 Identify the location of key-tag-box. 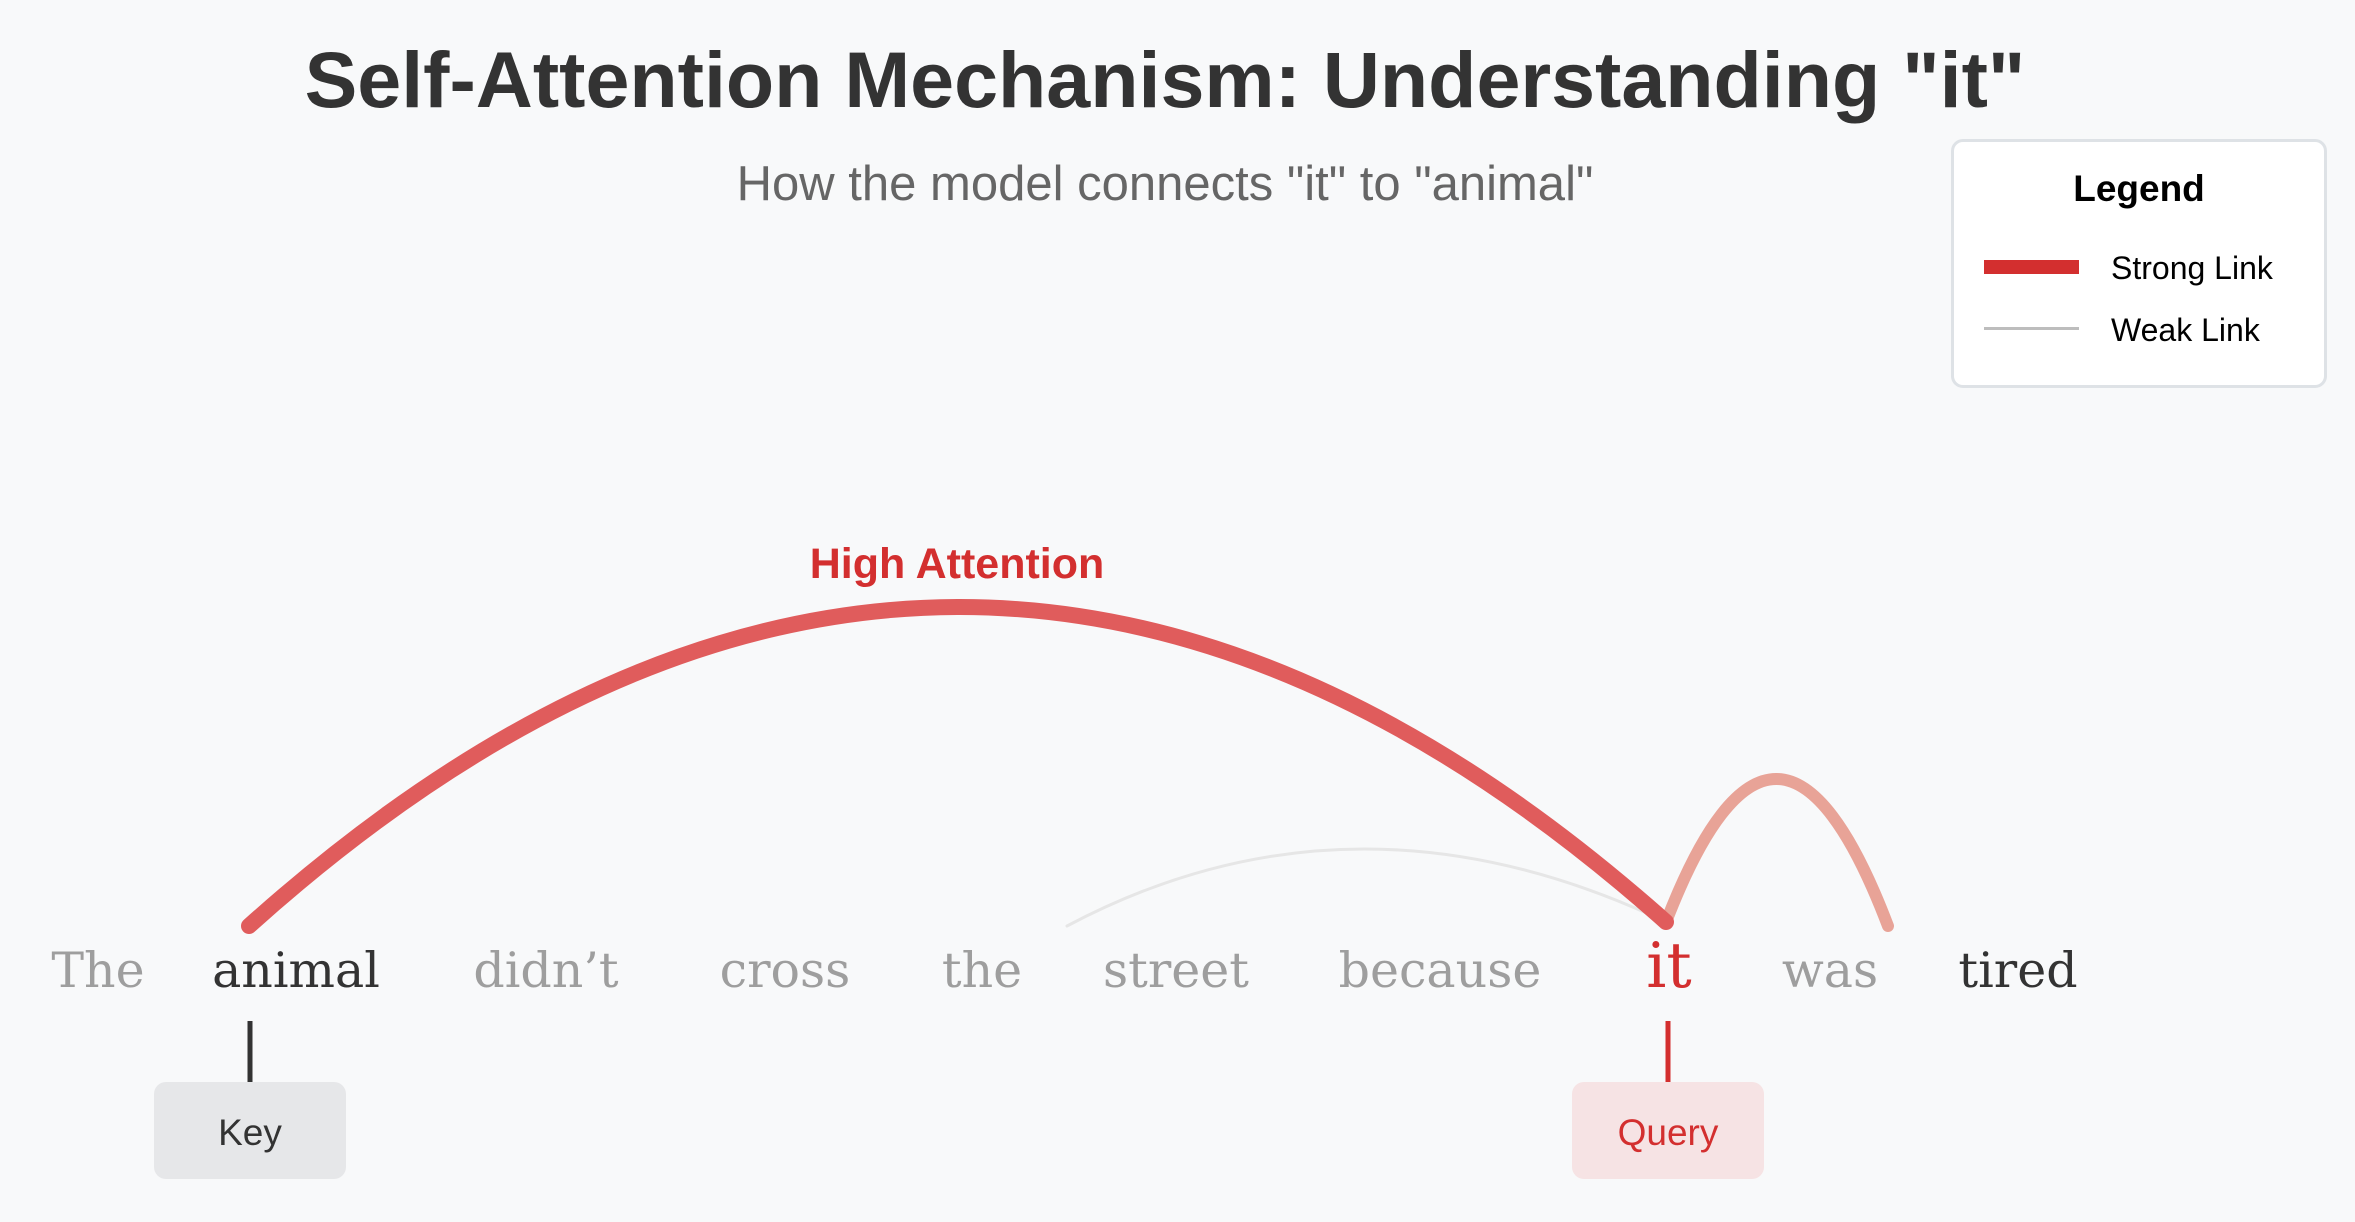
(250, 1130).